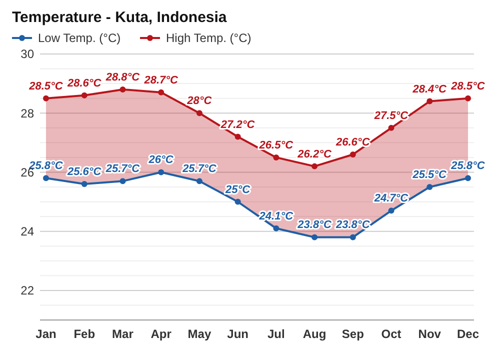 This screenshot has width=500, height=350. What do you see at coordinates (314, 154) in the screenshot?
I see `data-label: 26.2°C` at bounding box center [314, 154].